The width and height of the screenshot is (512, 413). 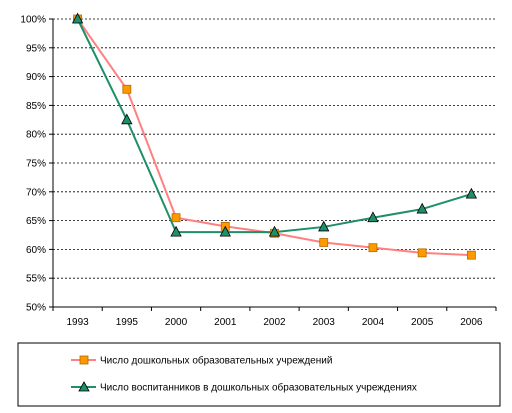 I want to click on y-tick-label: 75%, so click(x=36, y=164).